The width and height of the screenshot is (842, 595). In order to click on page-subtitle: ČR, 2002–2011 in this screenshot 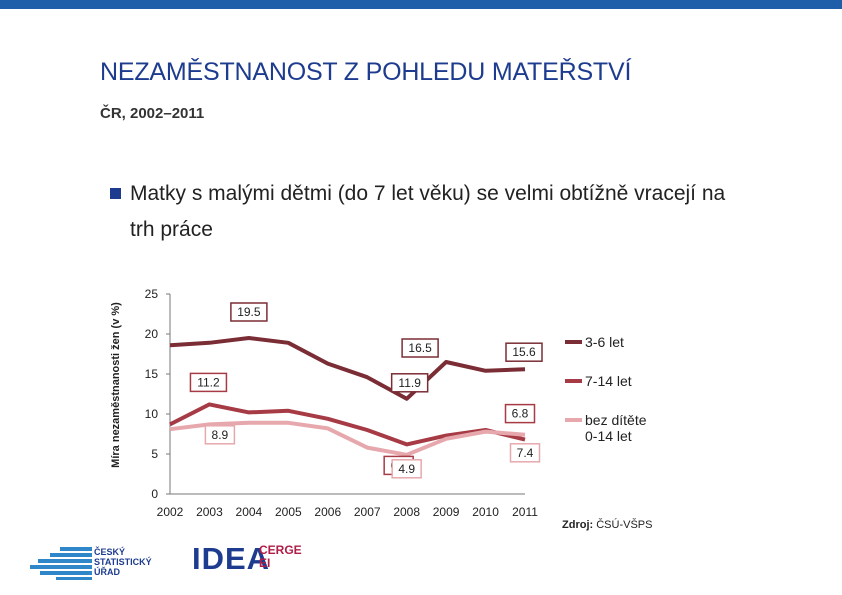, I will do `click(152, 113)`.